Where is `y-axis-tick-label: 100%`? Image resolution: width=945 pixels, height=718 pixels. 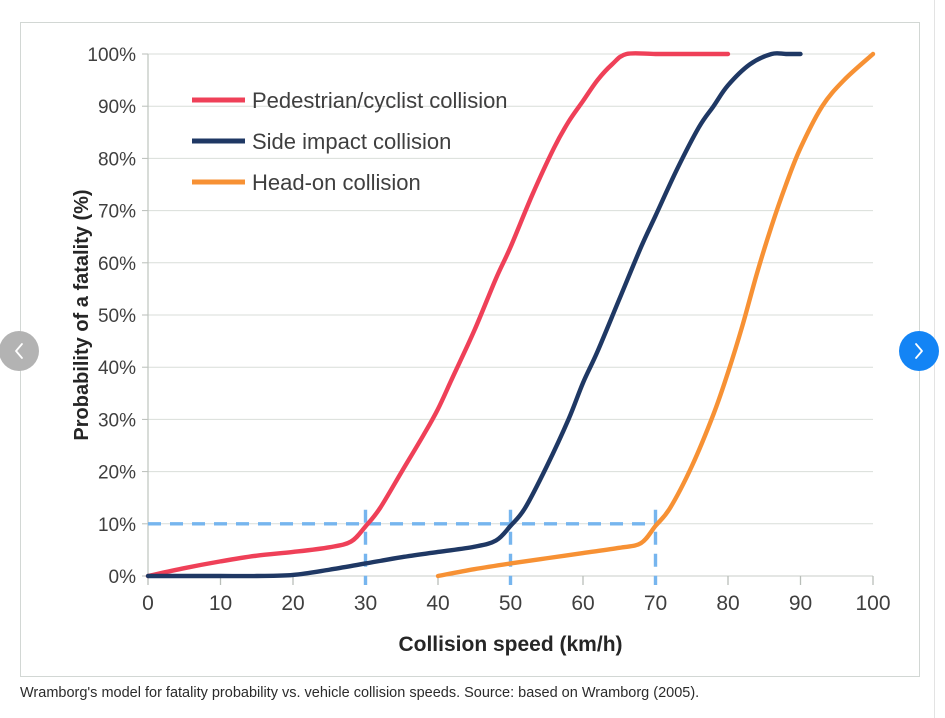 y-axis-tick-label: 100% is located at coordinates (111, 55).